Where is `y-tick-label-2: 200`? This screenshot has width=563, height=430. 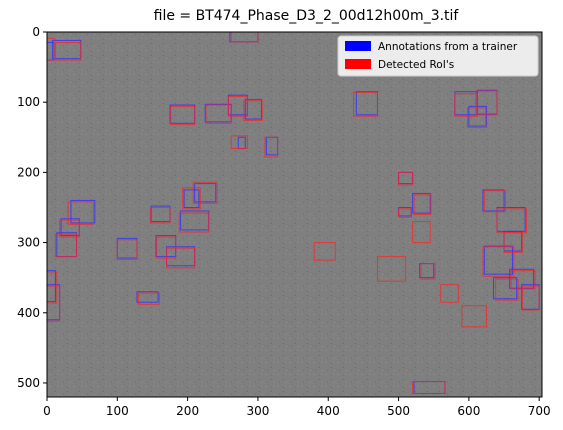
y-tick-label-2: 200 is located at coordinates (28, 172).